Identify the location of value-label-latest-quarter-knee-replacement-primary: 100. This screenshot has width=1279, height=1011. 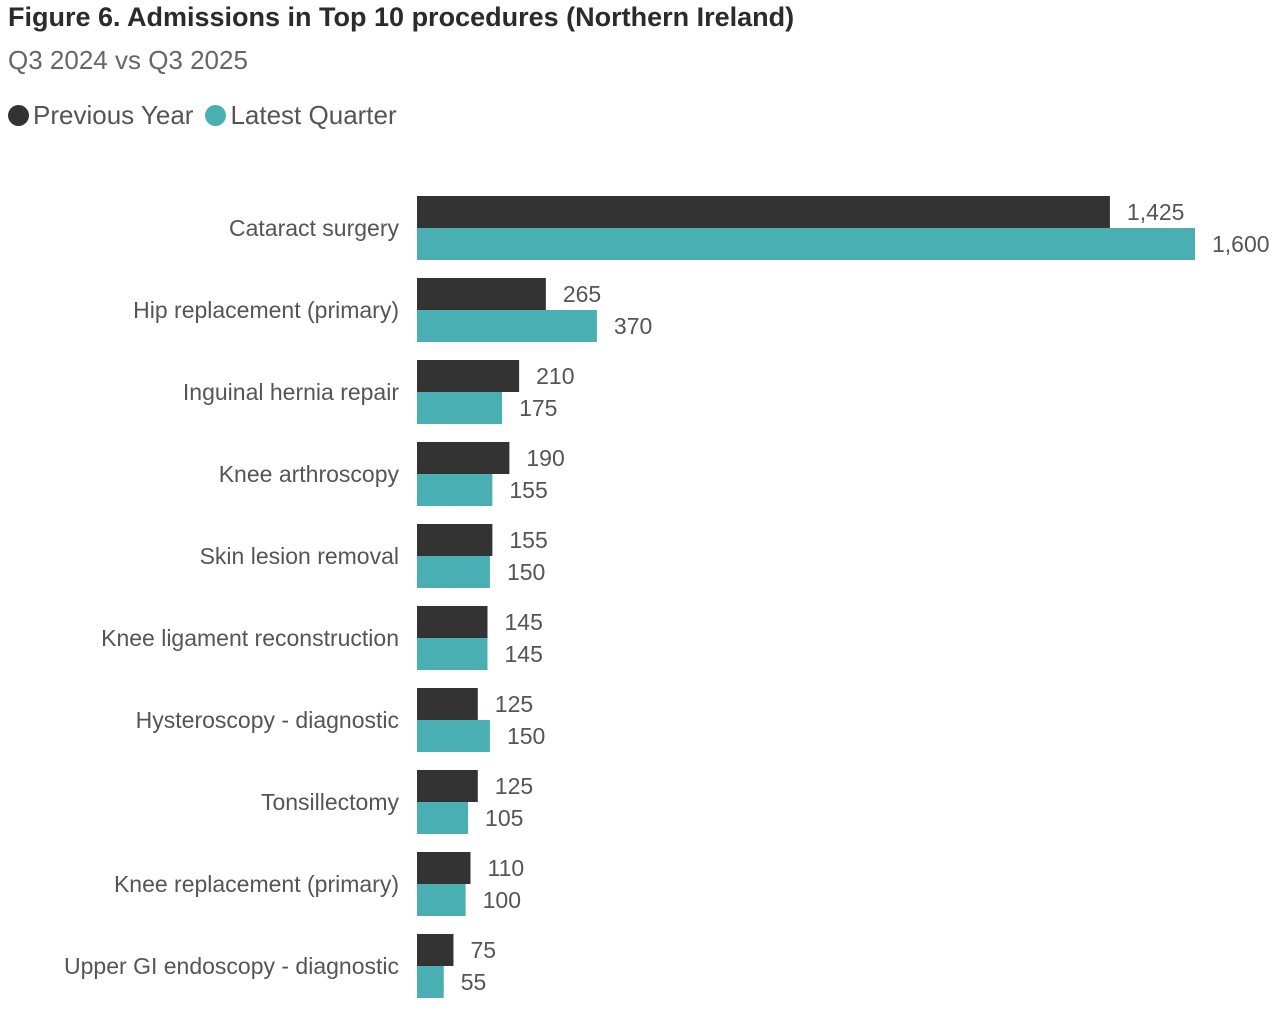
(502, 900).